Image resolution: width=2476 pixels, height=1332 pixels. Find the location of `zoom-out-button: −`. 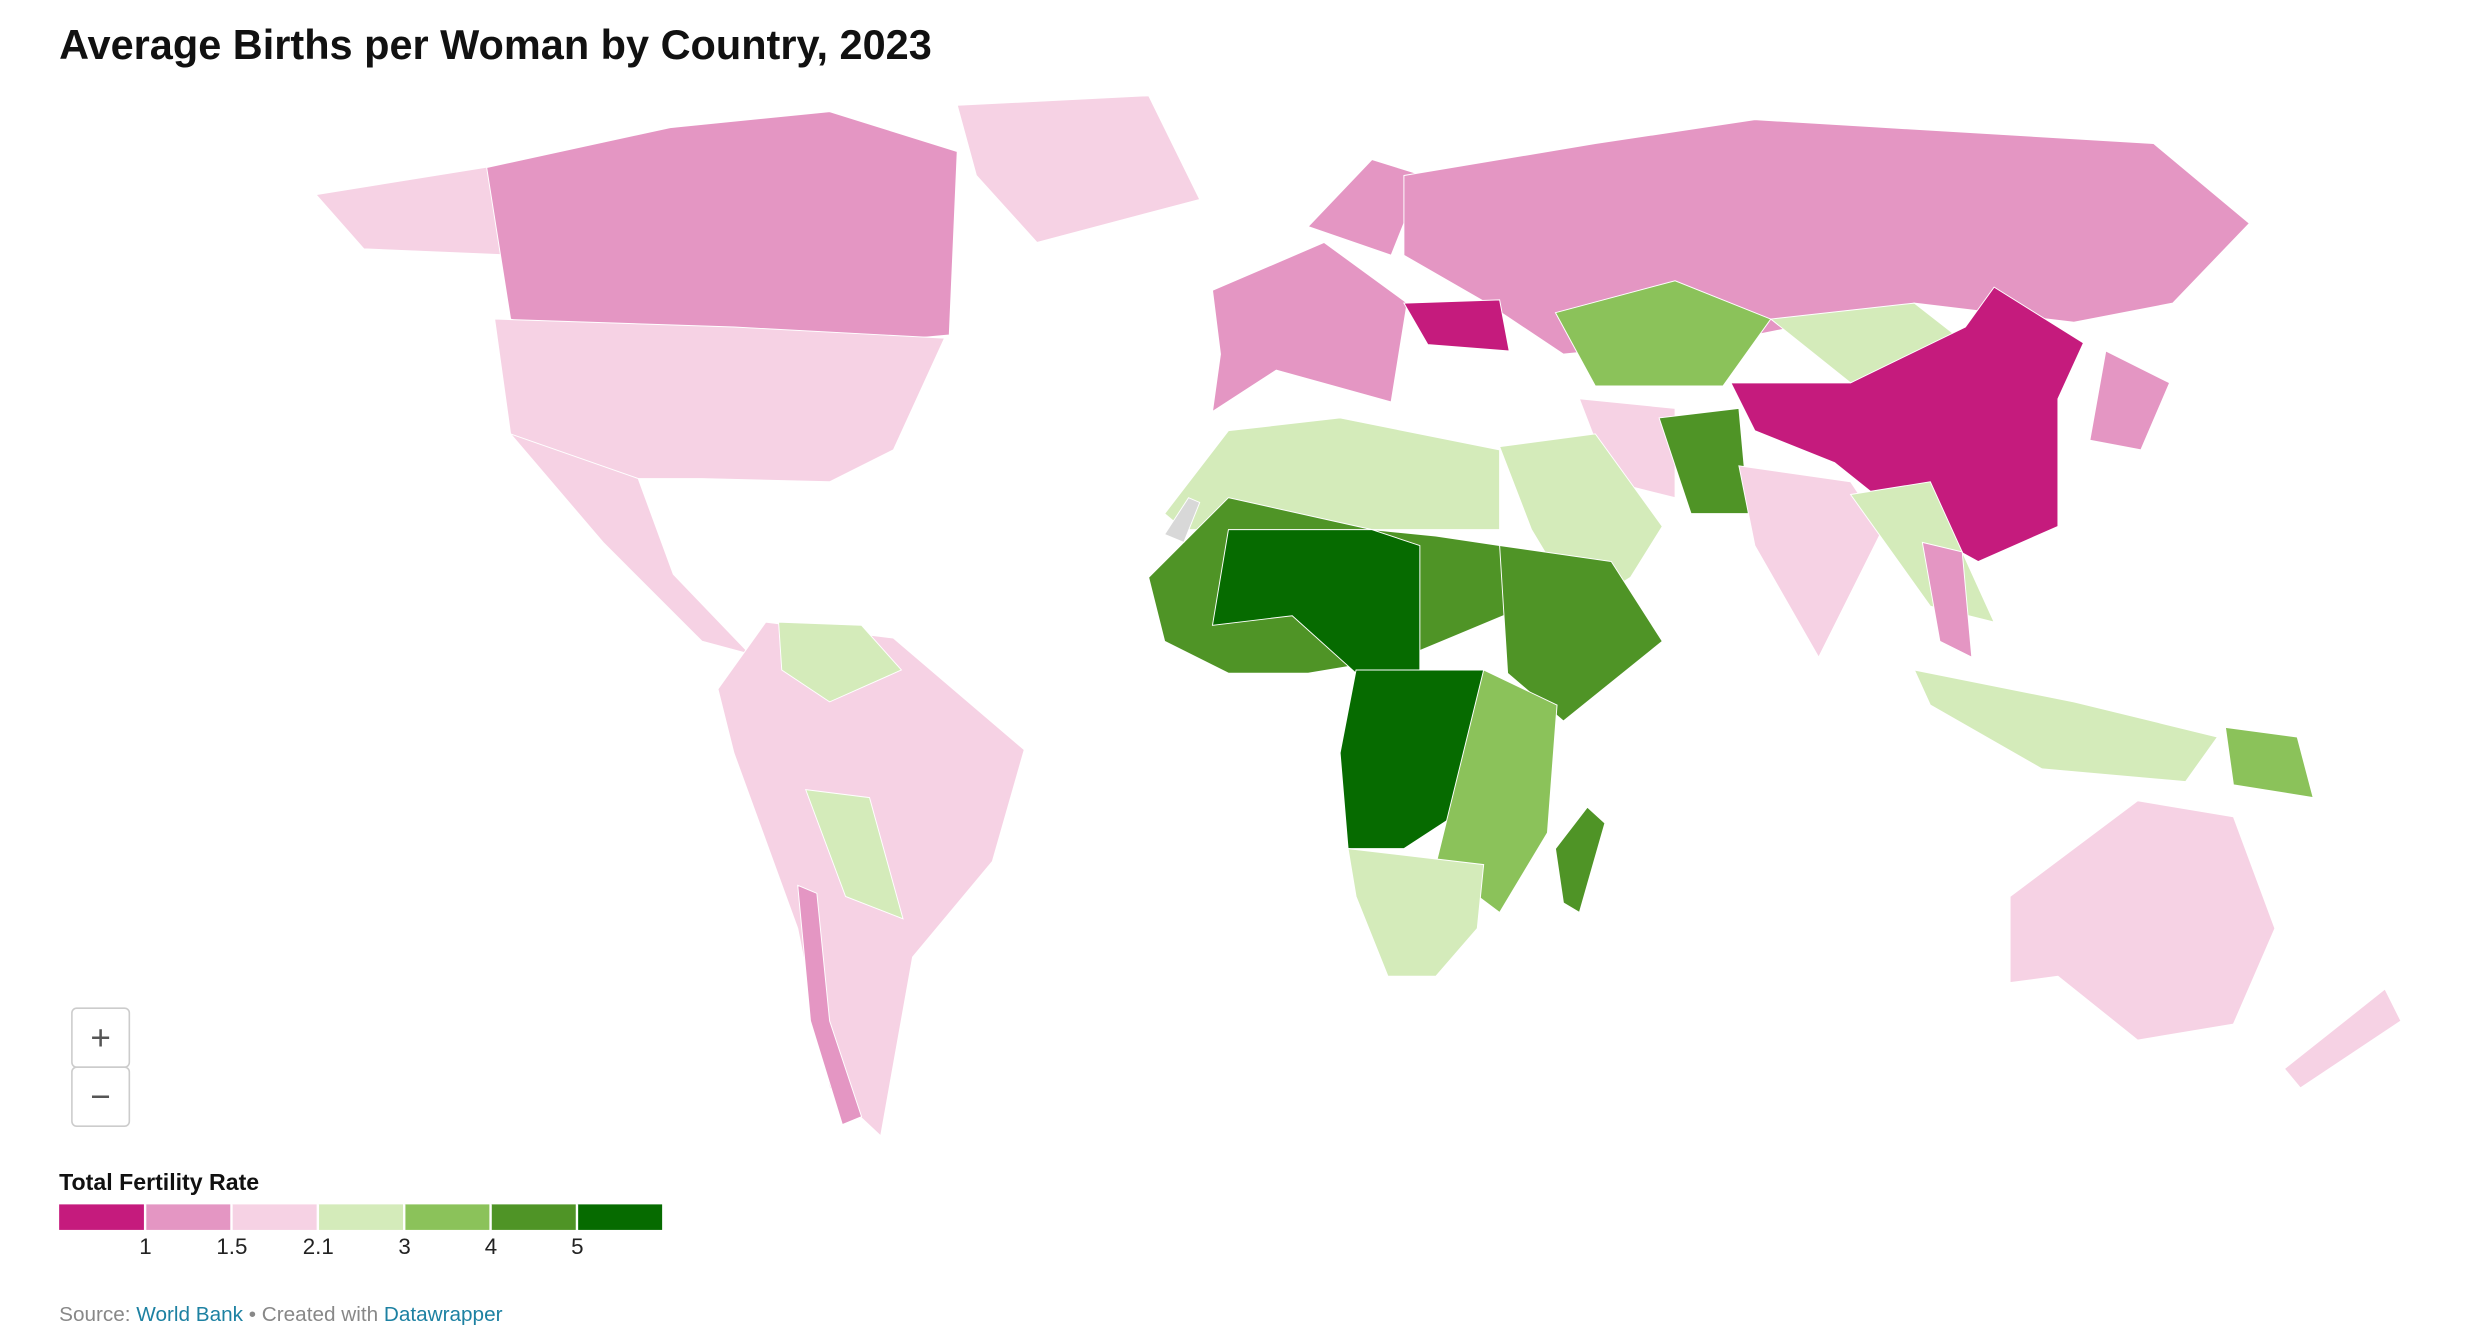

zoom-out-button: − is located at coordinates (101, 1097).